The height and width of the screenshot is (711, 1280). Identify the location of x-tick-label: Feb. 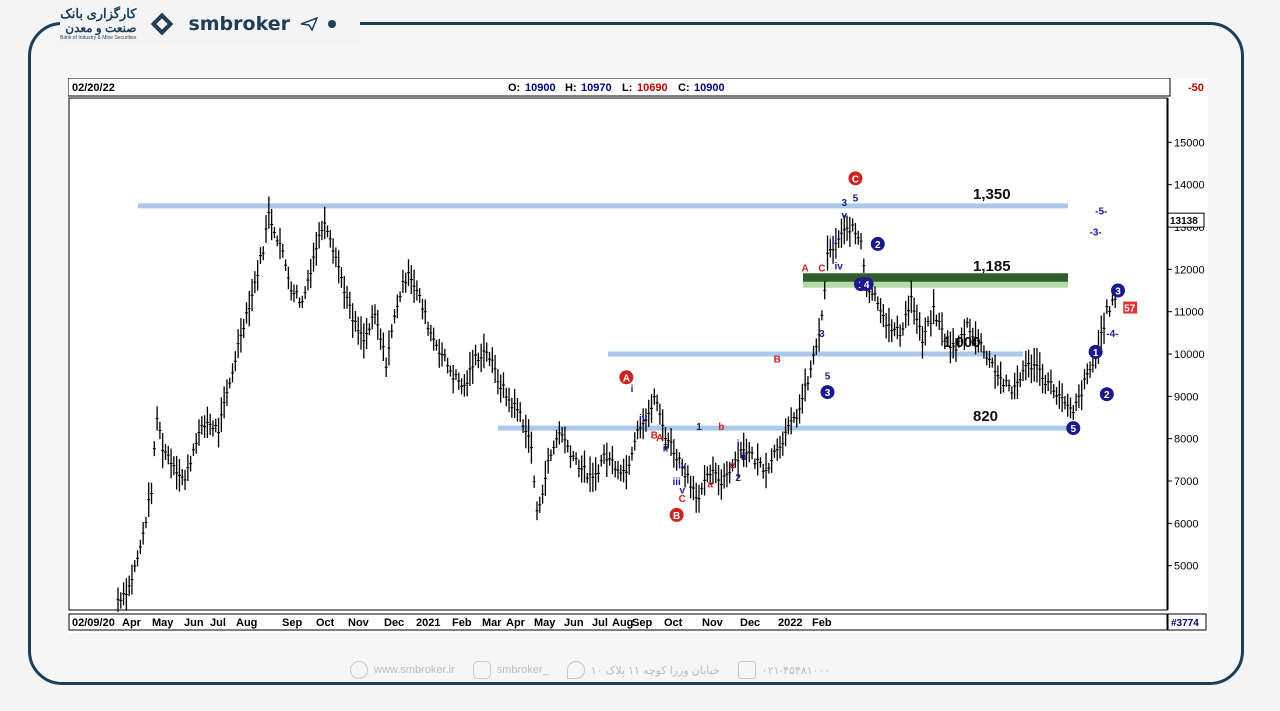
(822, 623).